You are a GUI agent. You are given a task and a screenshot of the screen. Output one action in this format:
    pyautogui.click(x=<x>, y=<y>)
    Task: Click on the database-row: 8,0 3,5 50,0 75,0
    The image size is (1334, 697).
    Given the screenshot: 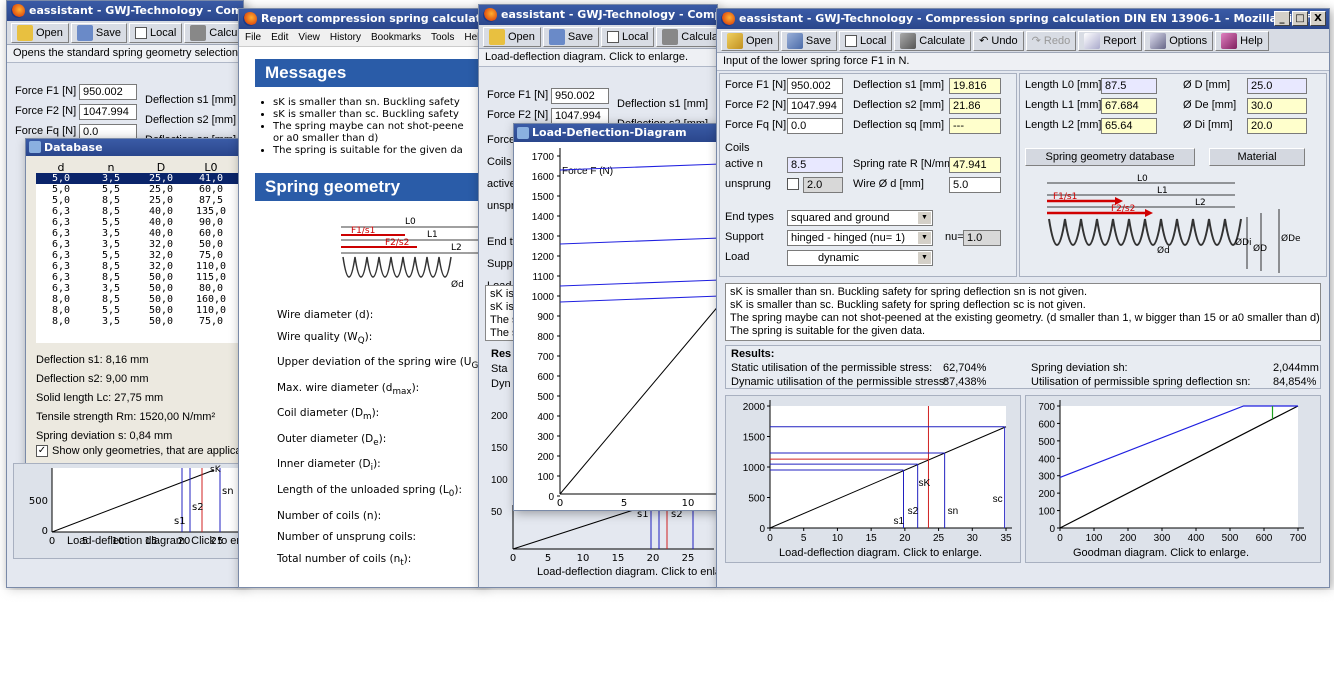 What is the action you would take?
    pyautogui.click(x=139, y=321)
    